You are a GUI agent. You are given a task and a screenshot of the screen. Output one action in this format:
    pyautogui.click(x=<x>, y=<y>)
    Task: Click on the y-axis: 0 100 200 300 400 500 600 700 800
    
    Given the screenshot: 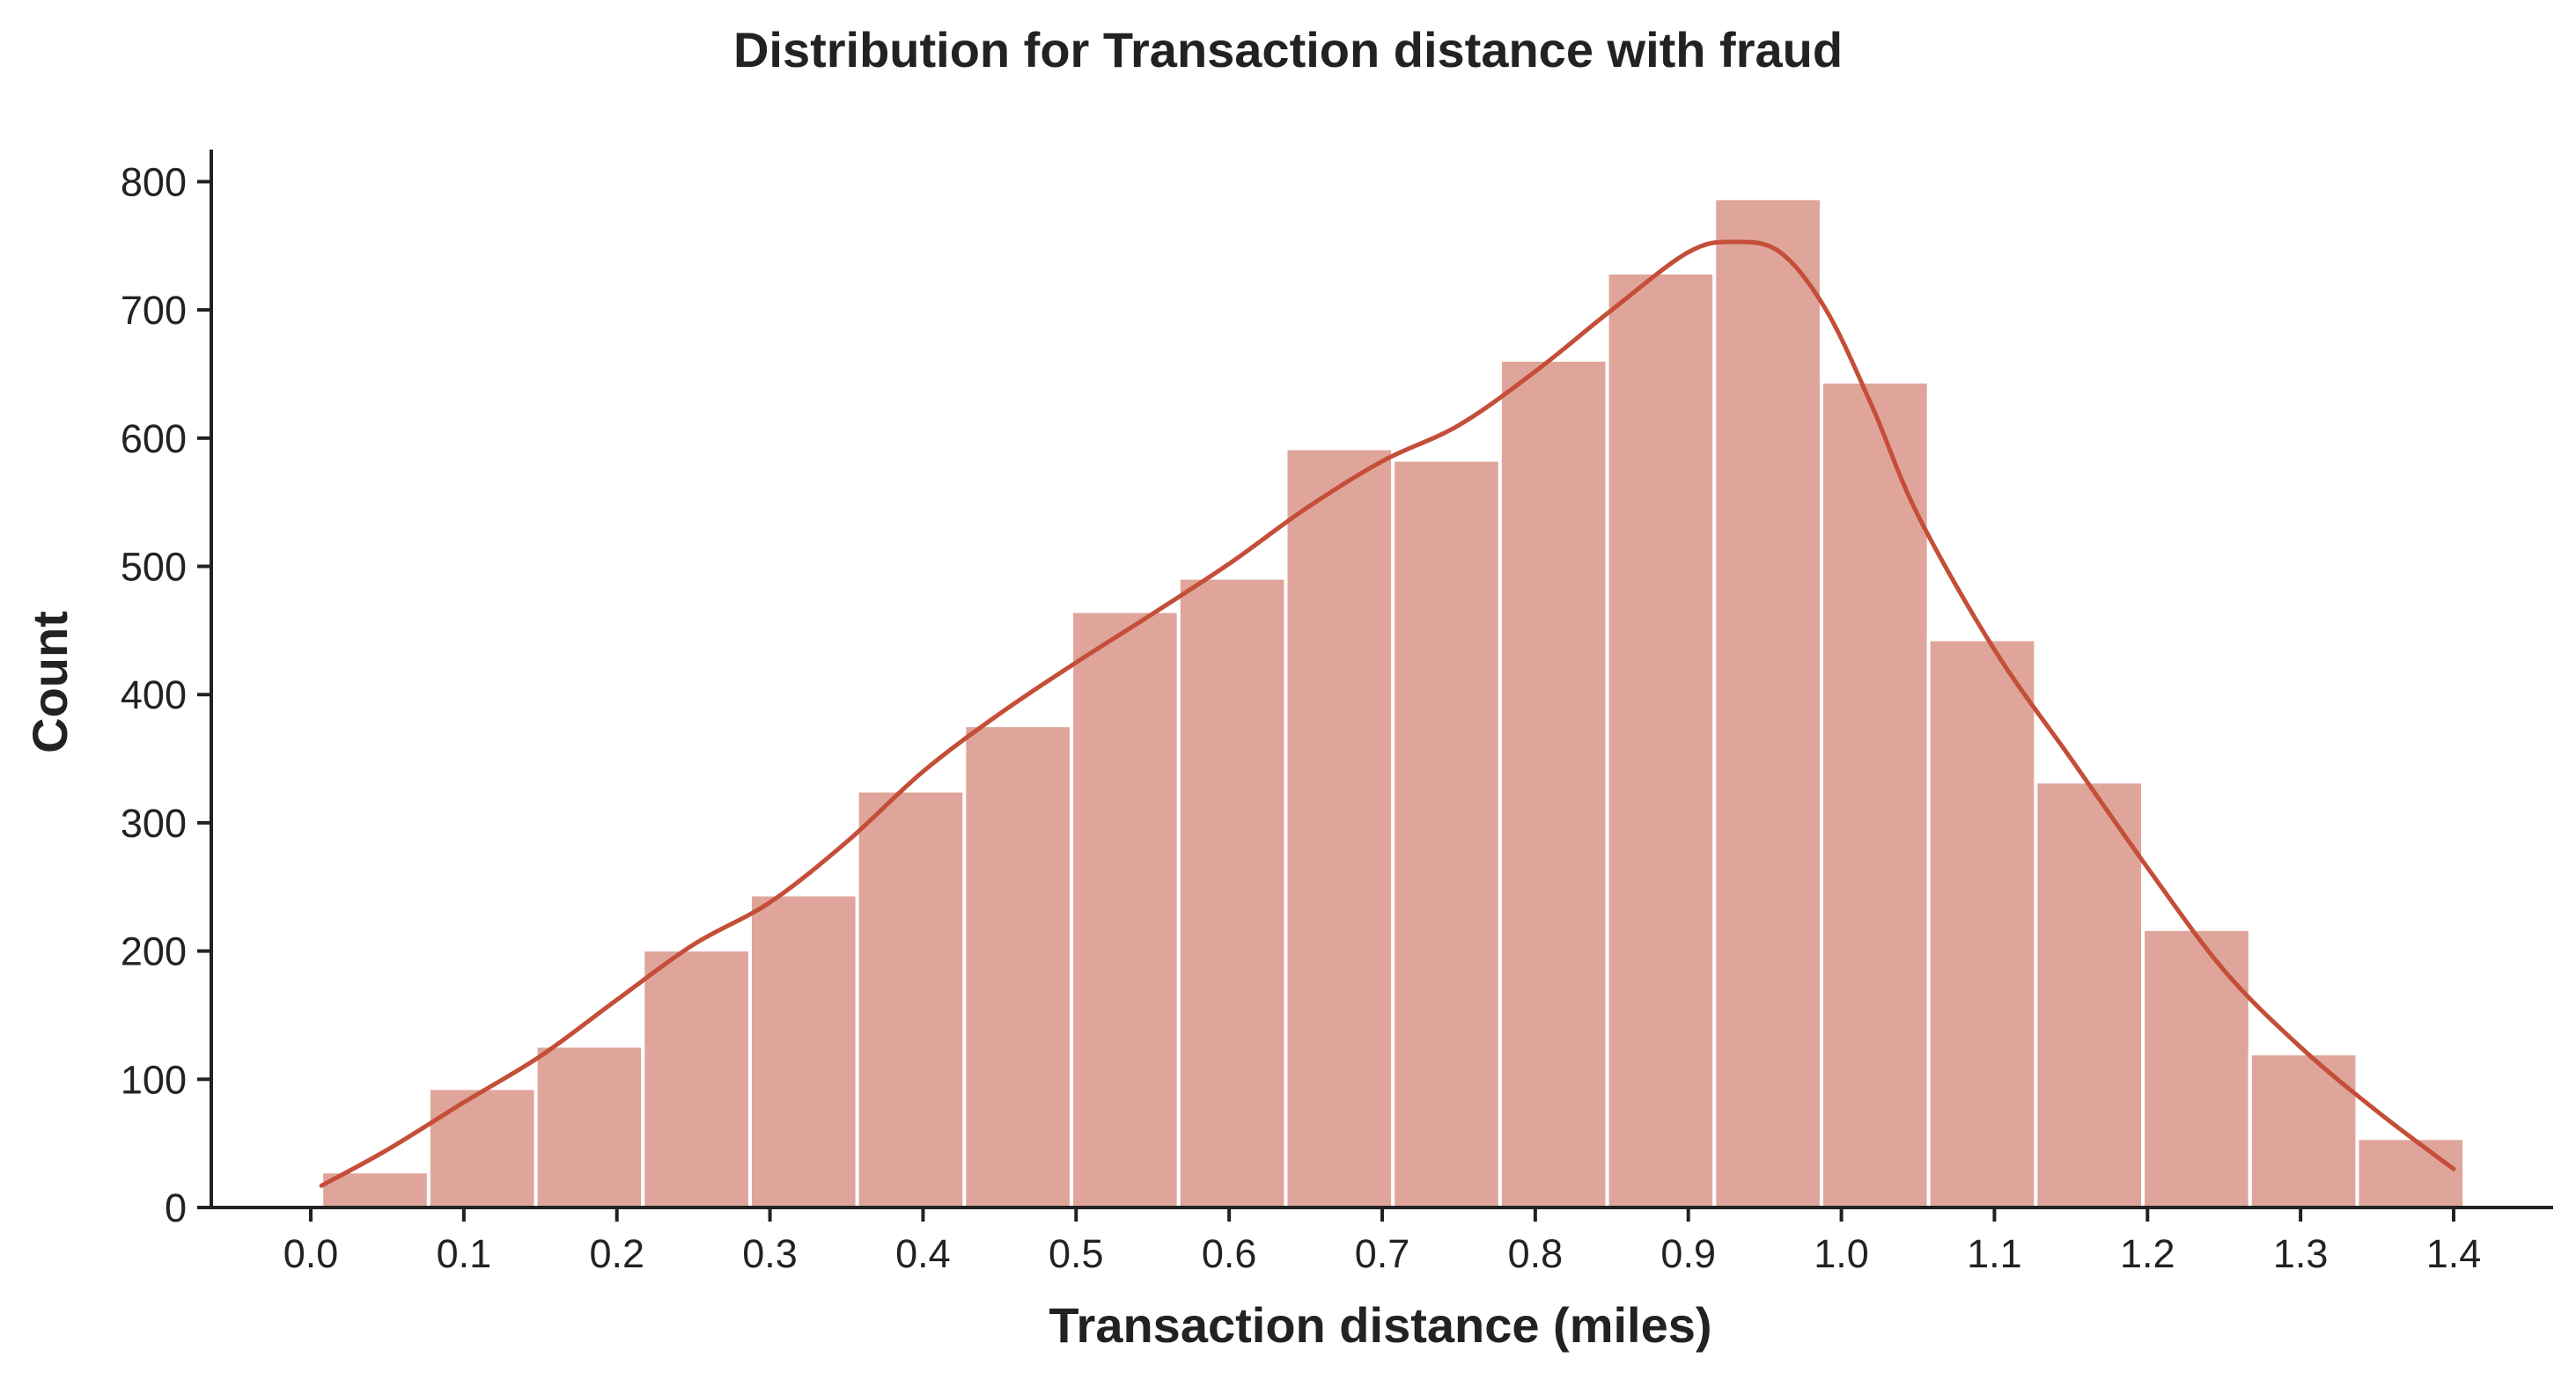 What is the action you would take?
    pyautogui.click(x=167, y=690)
    